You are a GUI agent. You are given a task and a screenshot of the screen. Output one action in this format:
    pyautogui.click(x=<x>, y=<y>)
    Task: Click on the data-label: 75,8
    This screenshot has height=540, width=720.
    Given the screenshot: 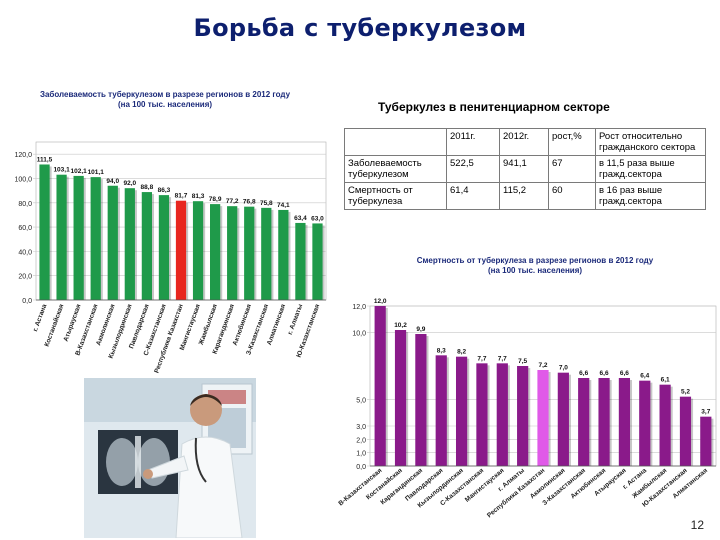 What is the action you would take?
    pyautogui.click(x=266, y=203)
    